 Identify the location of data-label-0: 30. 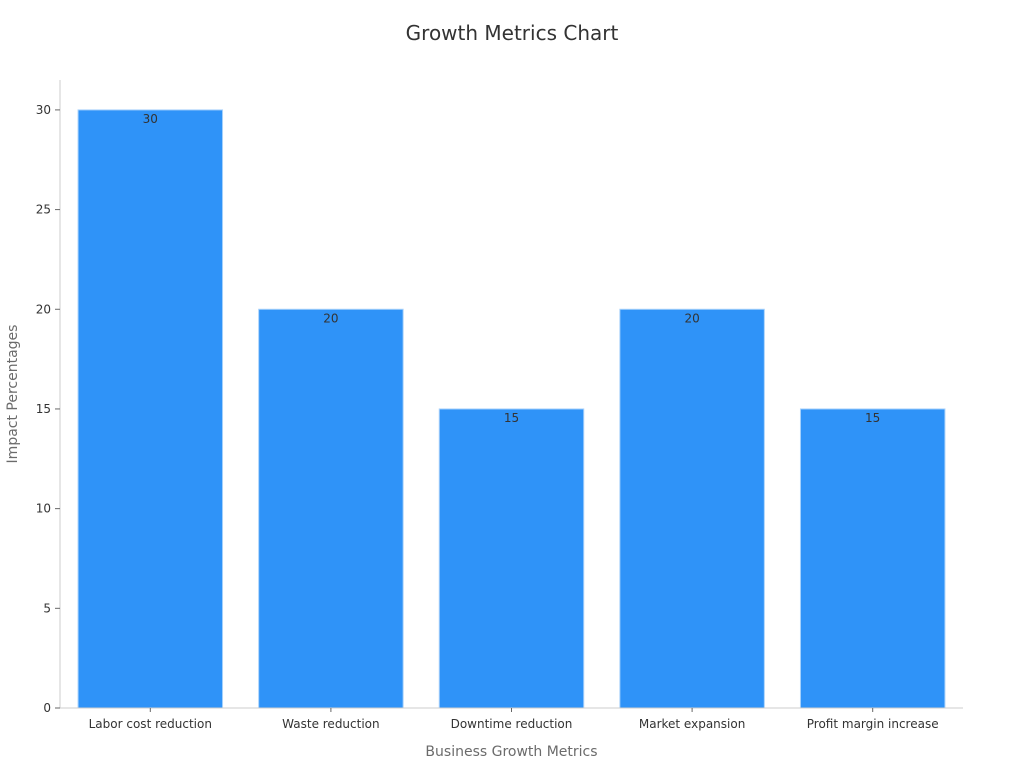
(150, 119).